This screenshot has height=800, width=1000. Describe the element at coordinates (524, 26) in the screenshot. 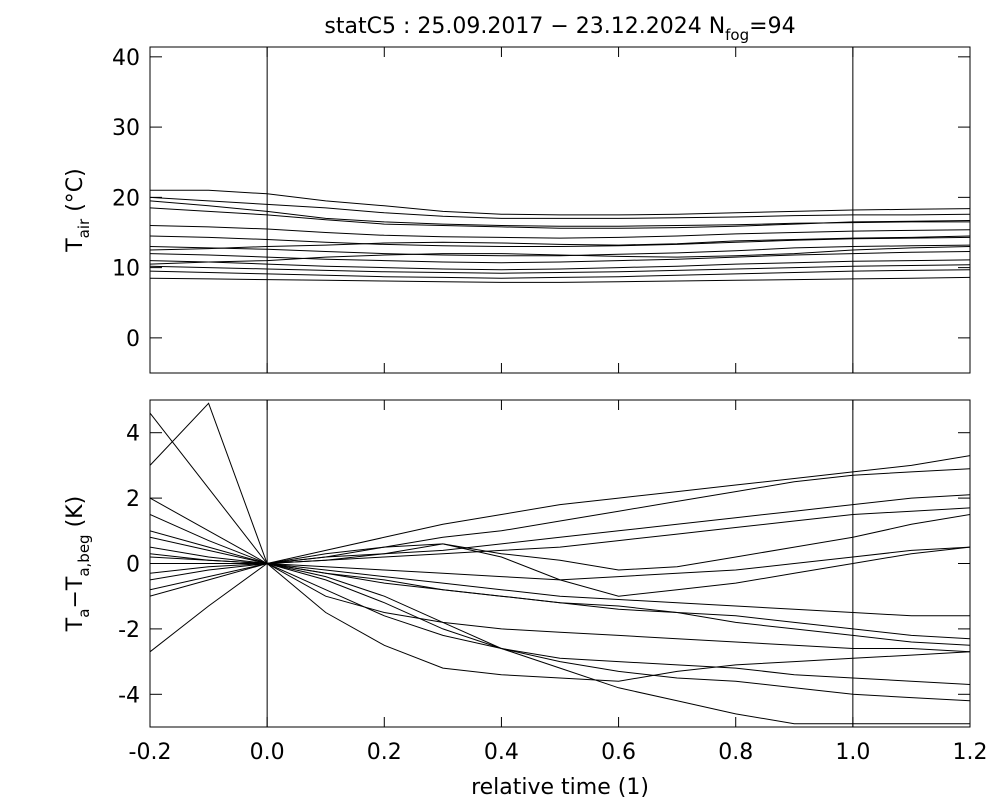

I see `label-part: statC5 : 25.09.2017 − 23.12.2024 N` at that location.